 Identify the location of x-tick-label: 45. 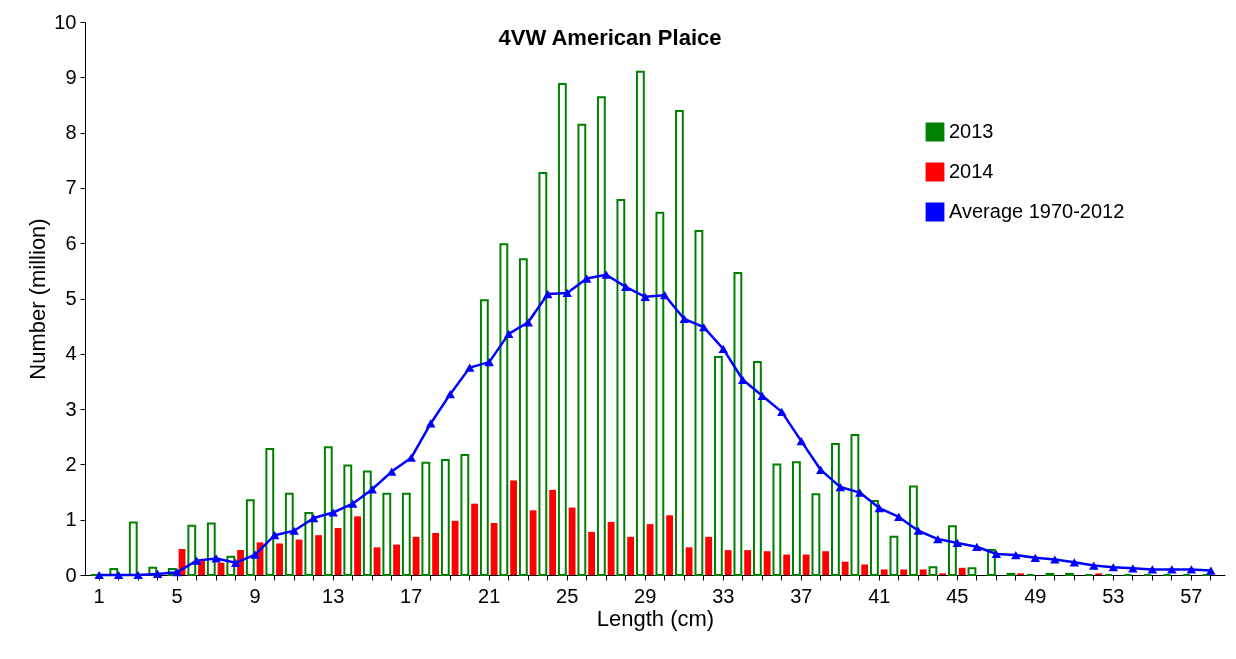
(957, 595).